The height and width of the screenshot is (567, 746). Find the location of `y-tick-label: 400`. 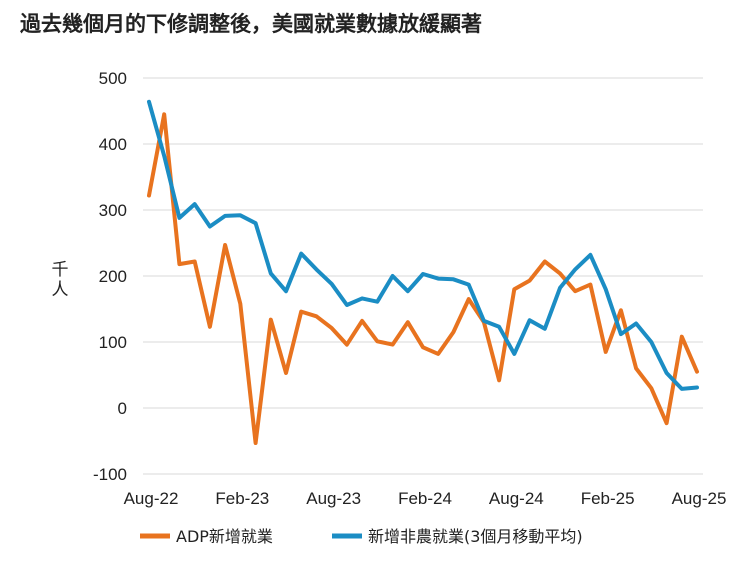

y-tick-label: 400 is located at coordinates (113, 144).